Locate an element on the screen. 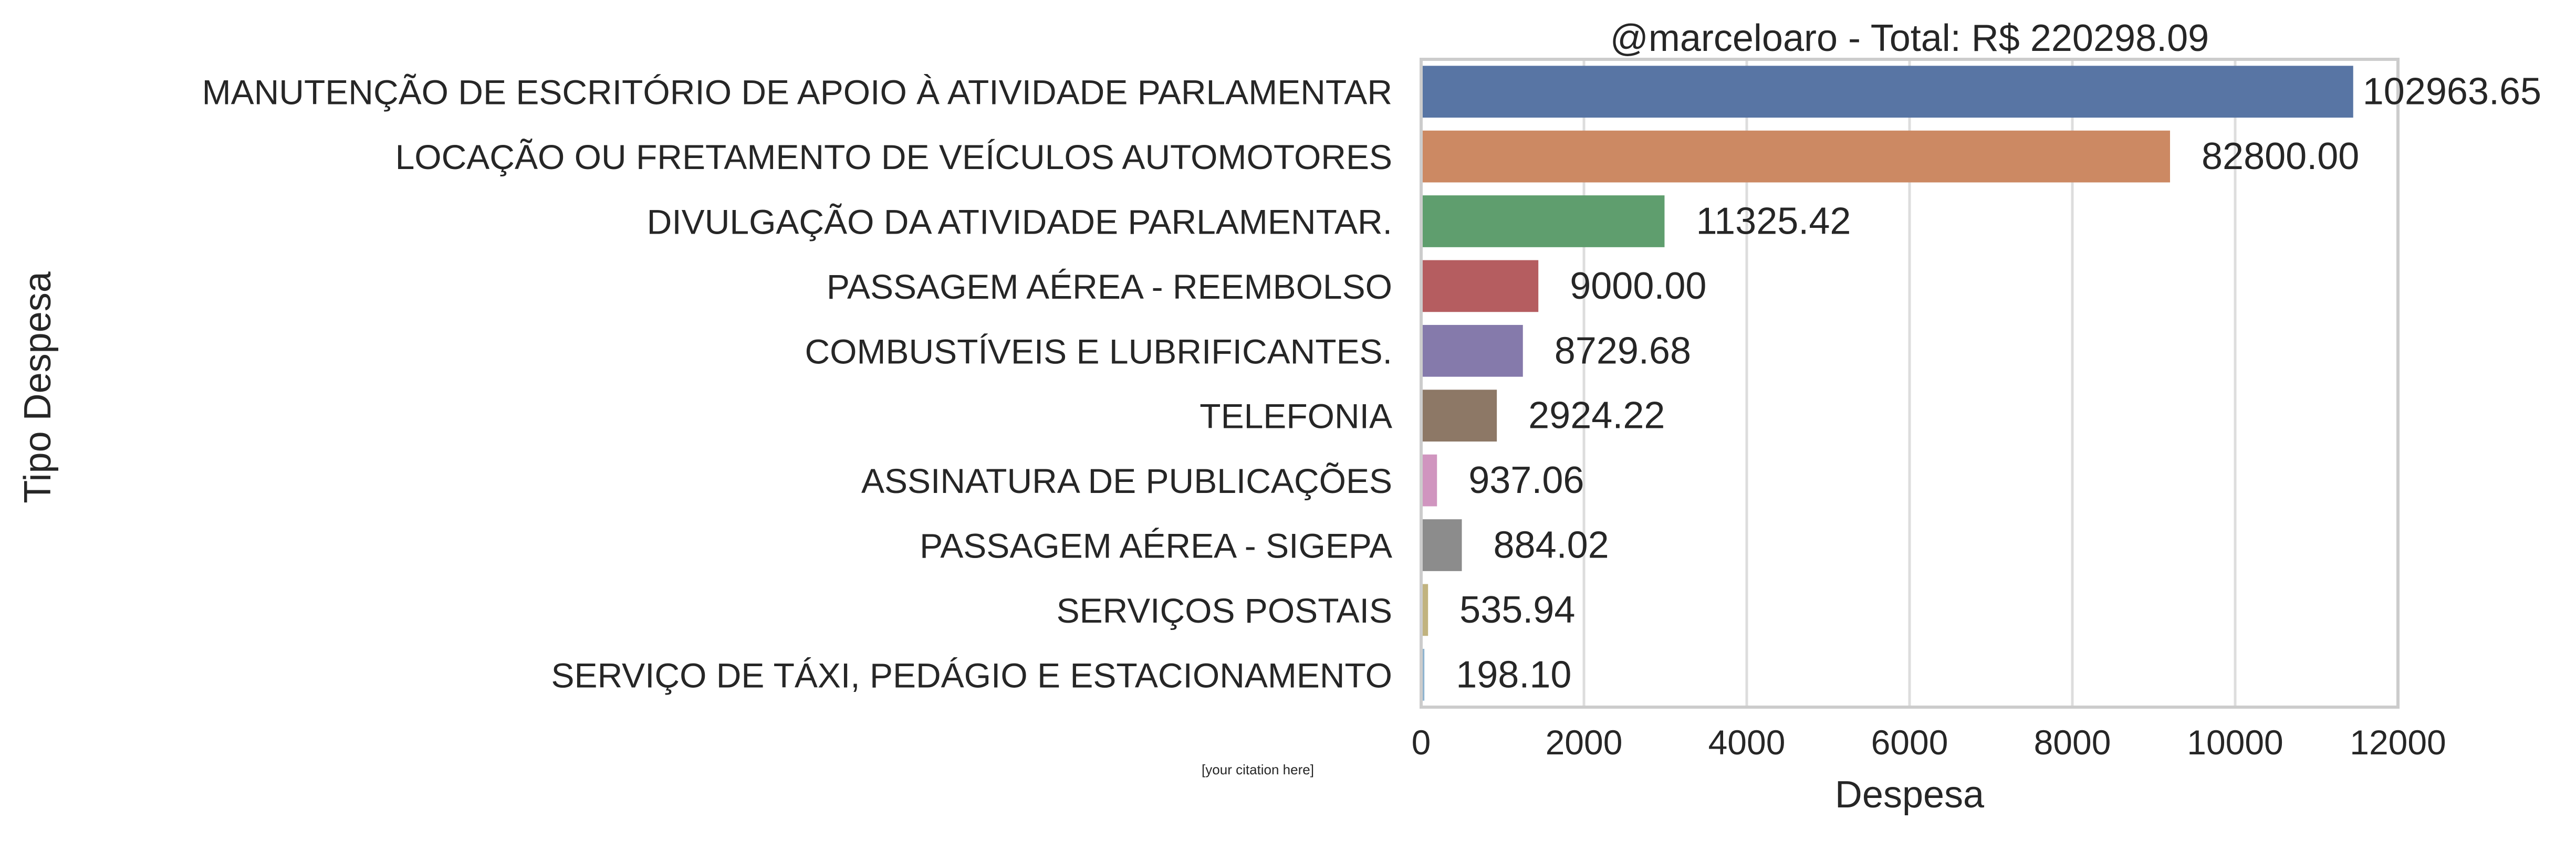  category-label: DIVULGAÇÃO DA ATIVIDADE PARLAMENTAR. is located at coordinates (1019, 222).